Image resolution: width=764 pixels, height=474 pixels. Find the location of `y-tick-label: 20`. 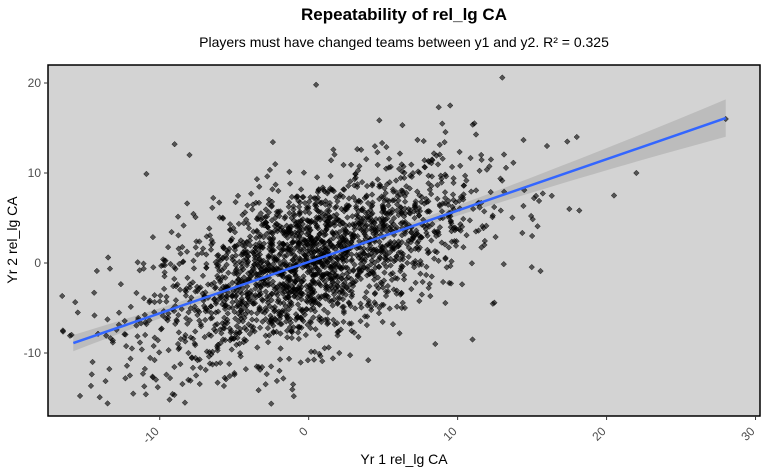

y-tick-label: 20 is located at coordinates (35, 83).